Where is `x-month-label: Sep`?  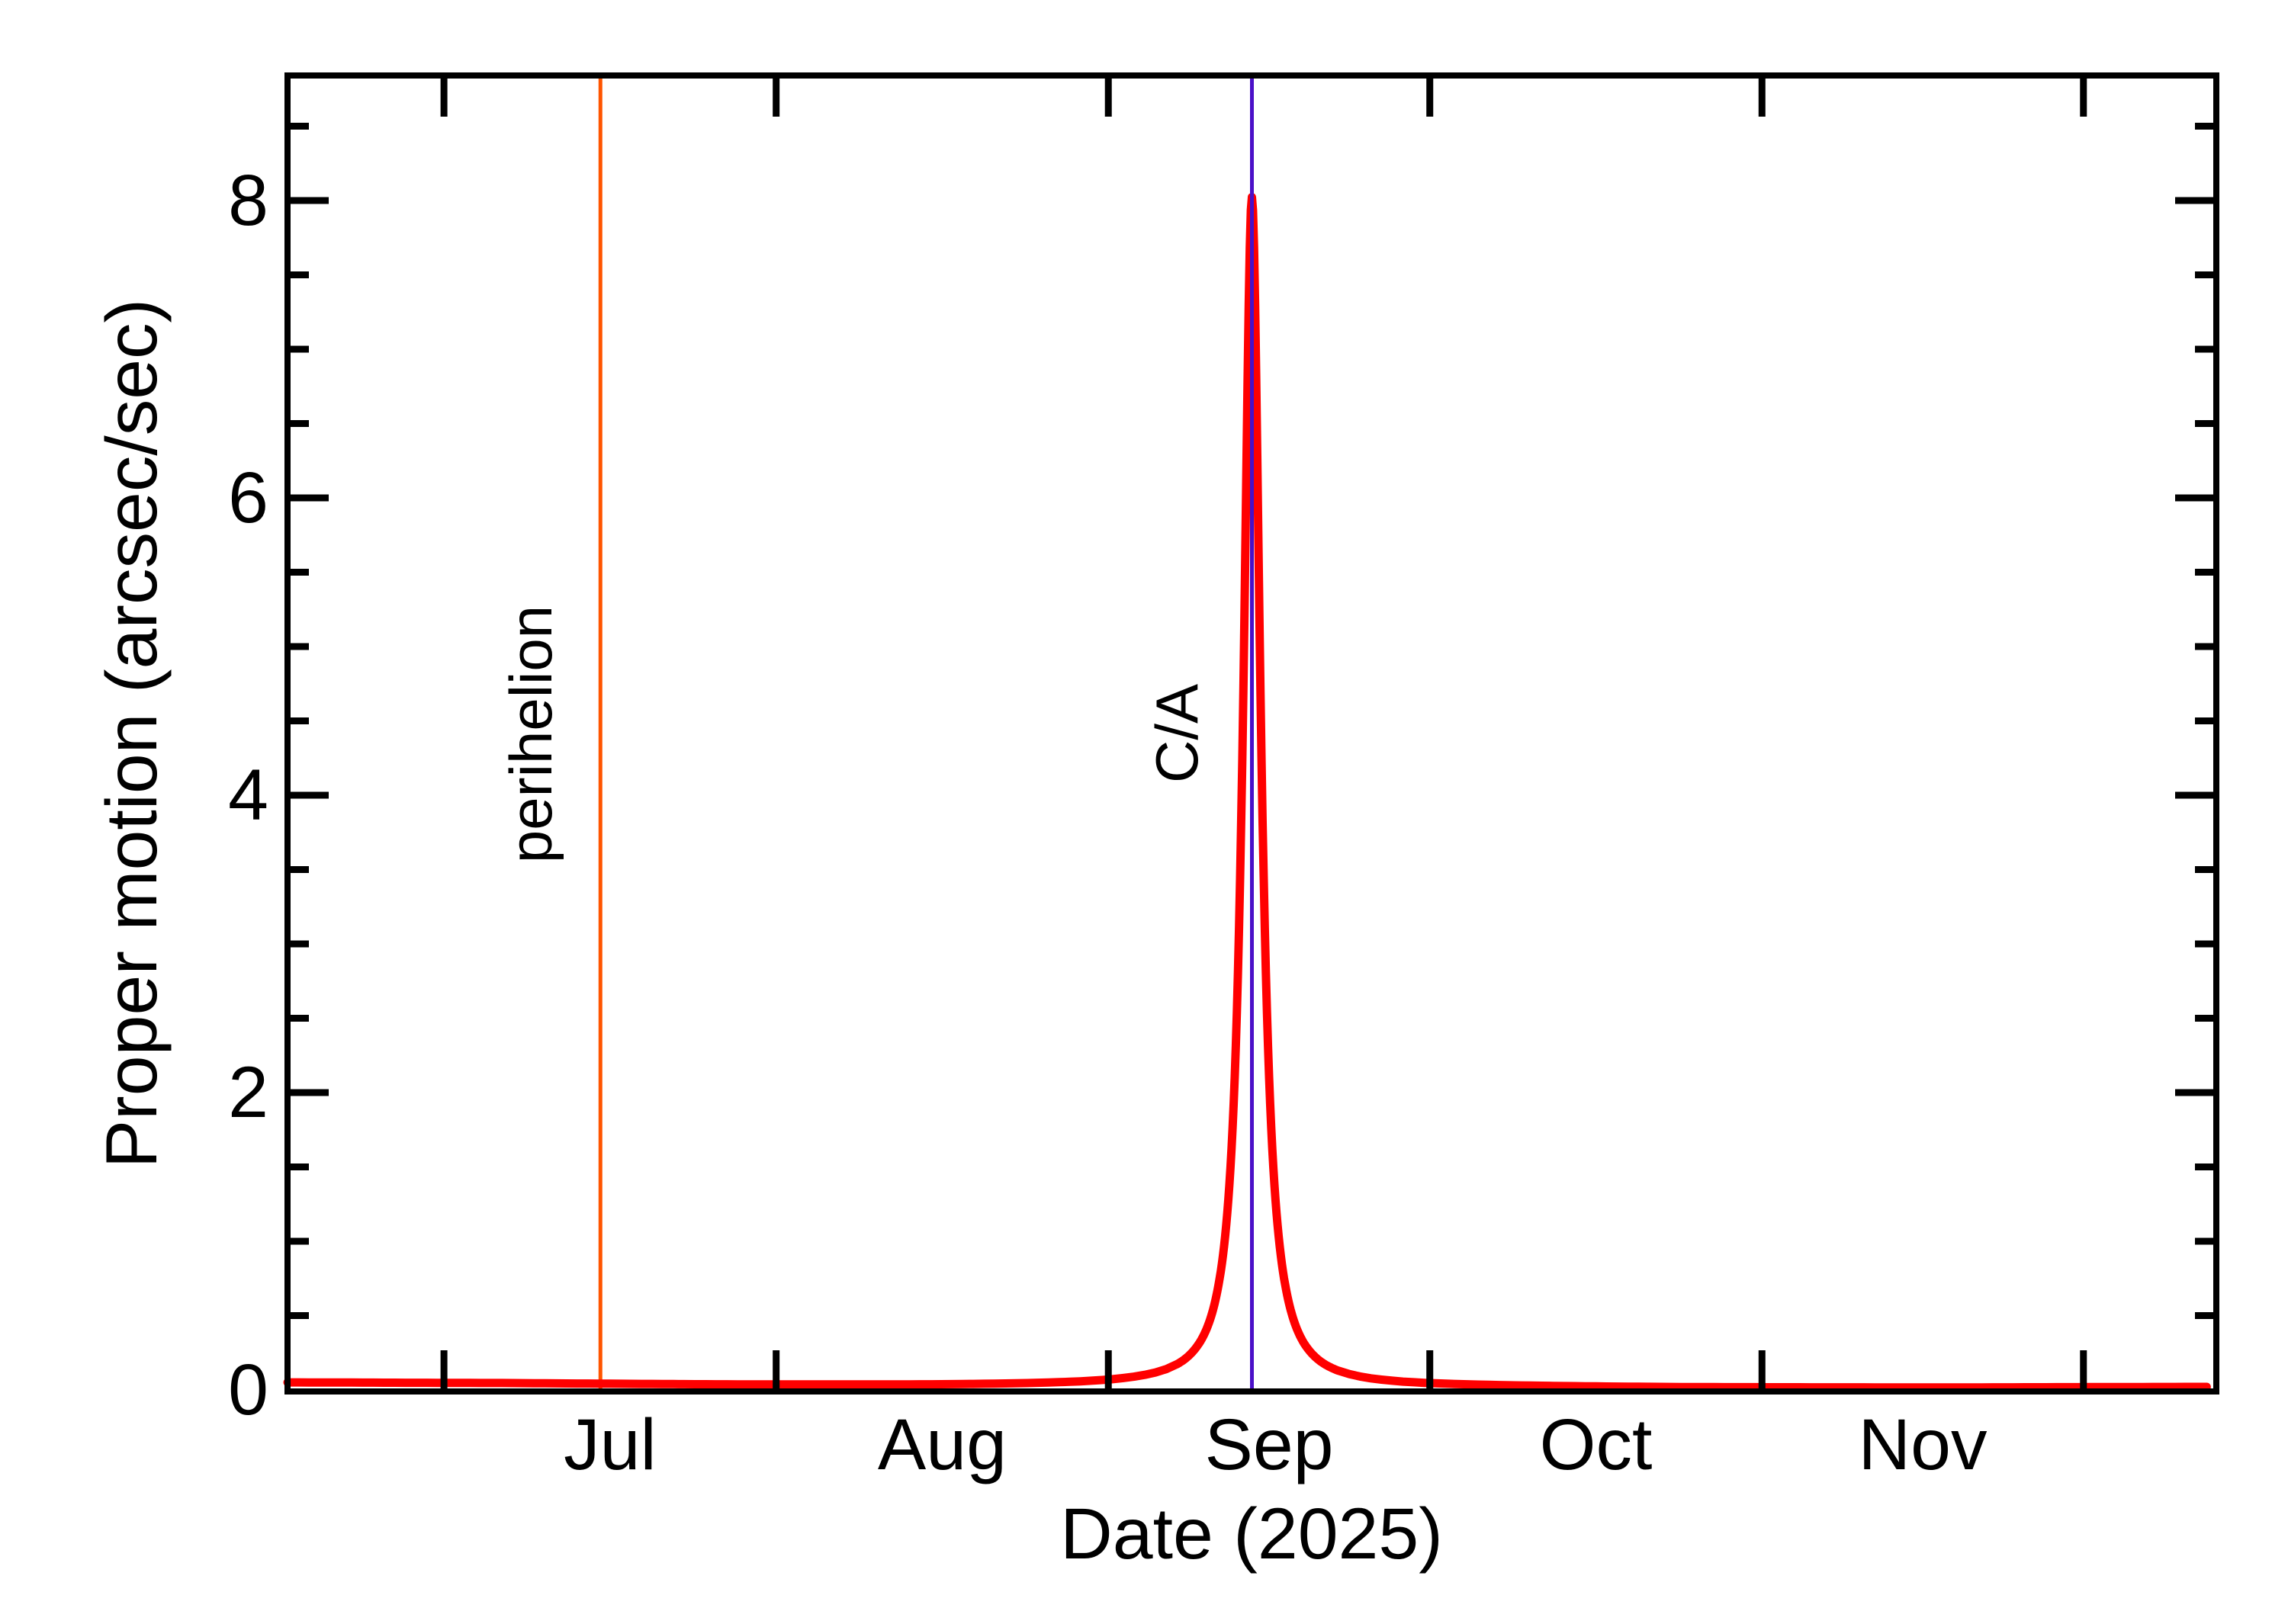
x-month-label: Sep is located at coordinates (1269, 1444).